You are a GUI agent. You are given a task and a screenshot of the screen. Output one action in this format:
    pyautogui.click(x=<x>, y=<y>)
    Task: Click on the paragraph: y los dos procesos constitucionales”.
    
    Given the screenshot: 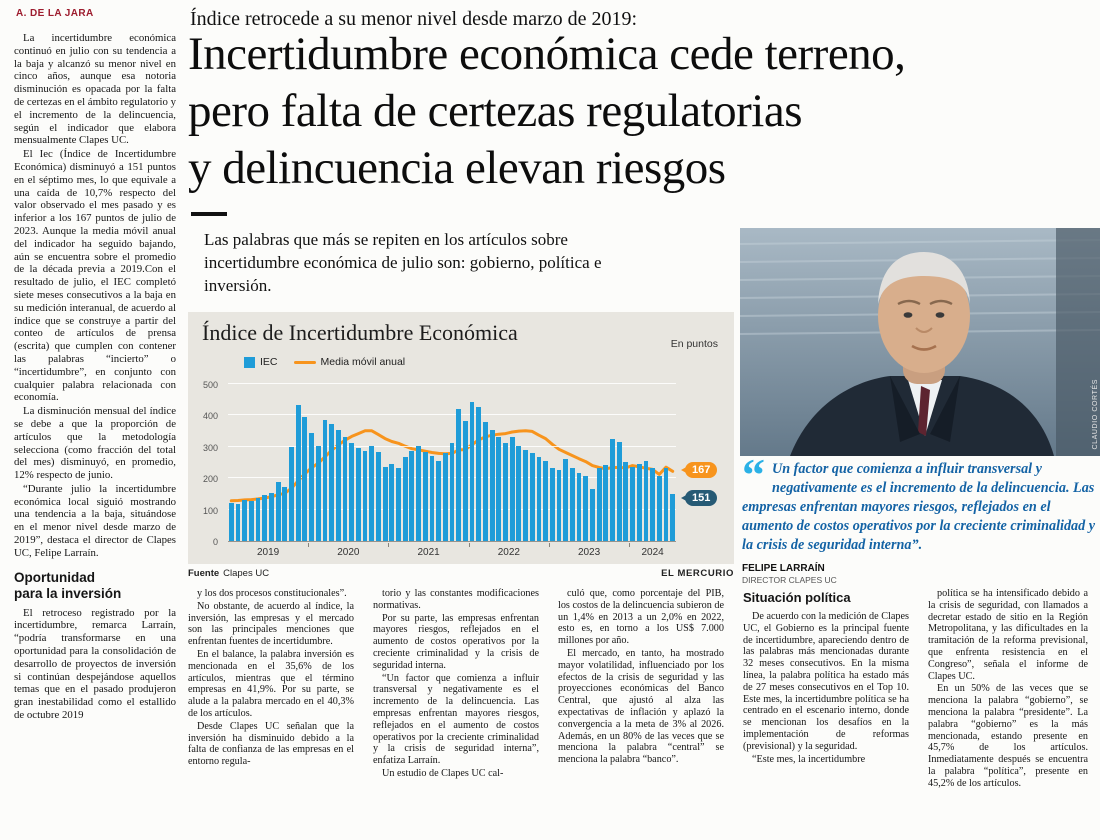 What is the action you would take?
    pyautogui.click(x=272, y=593)
    